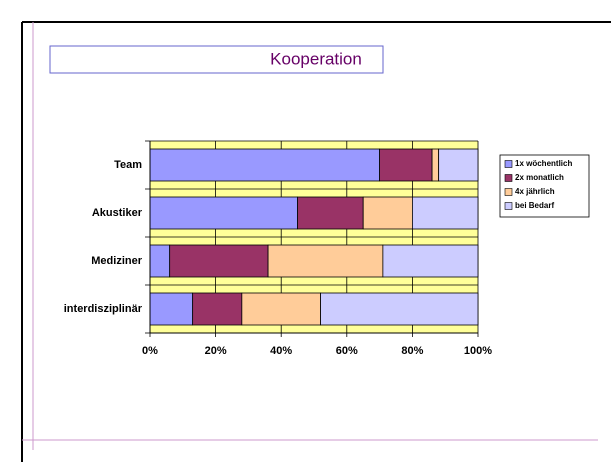 This screenshot has width=611, height=462. What do you see at coordinates (128, 165) in the screenshot?
I see `y-tick-label: Team` at bounding box center [128, 165].